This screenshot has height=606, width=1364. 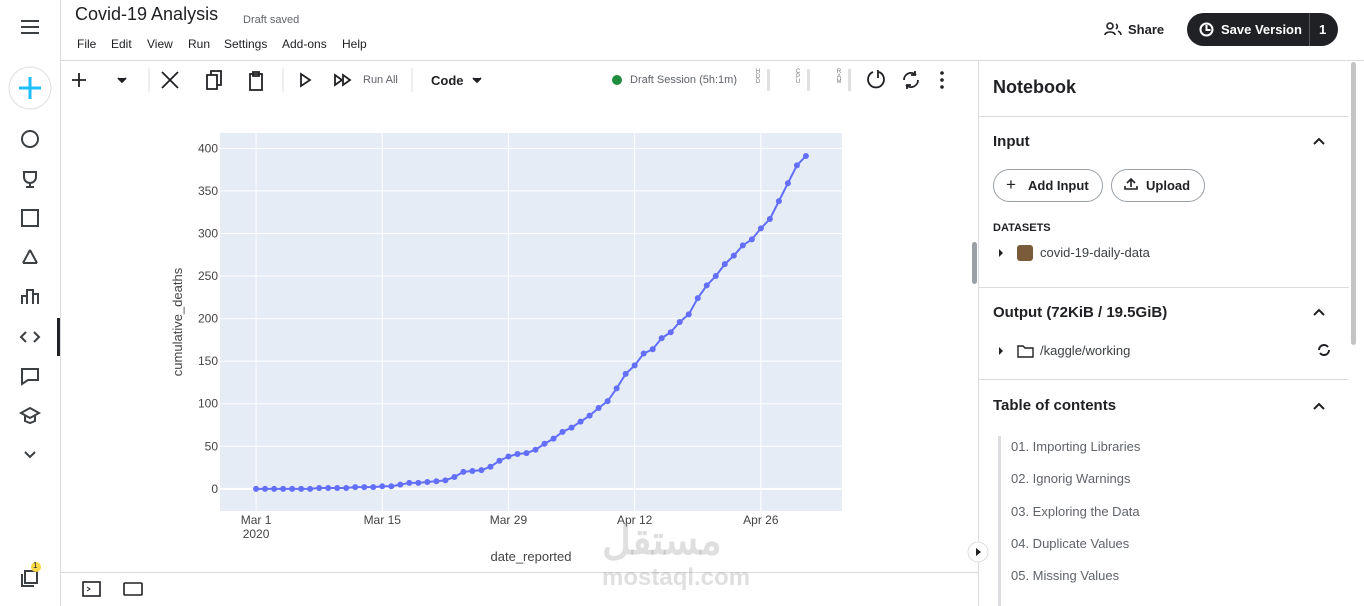 I want to click on toc-title: Table of contents, so click(x=1055, y=405).